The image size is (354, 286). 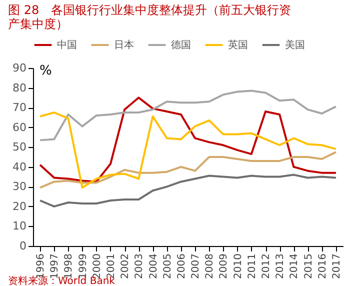 I want to click on y-axis-title: %, so click(x=46, y=71).